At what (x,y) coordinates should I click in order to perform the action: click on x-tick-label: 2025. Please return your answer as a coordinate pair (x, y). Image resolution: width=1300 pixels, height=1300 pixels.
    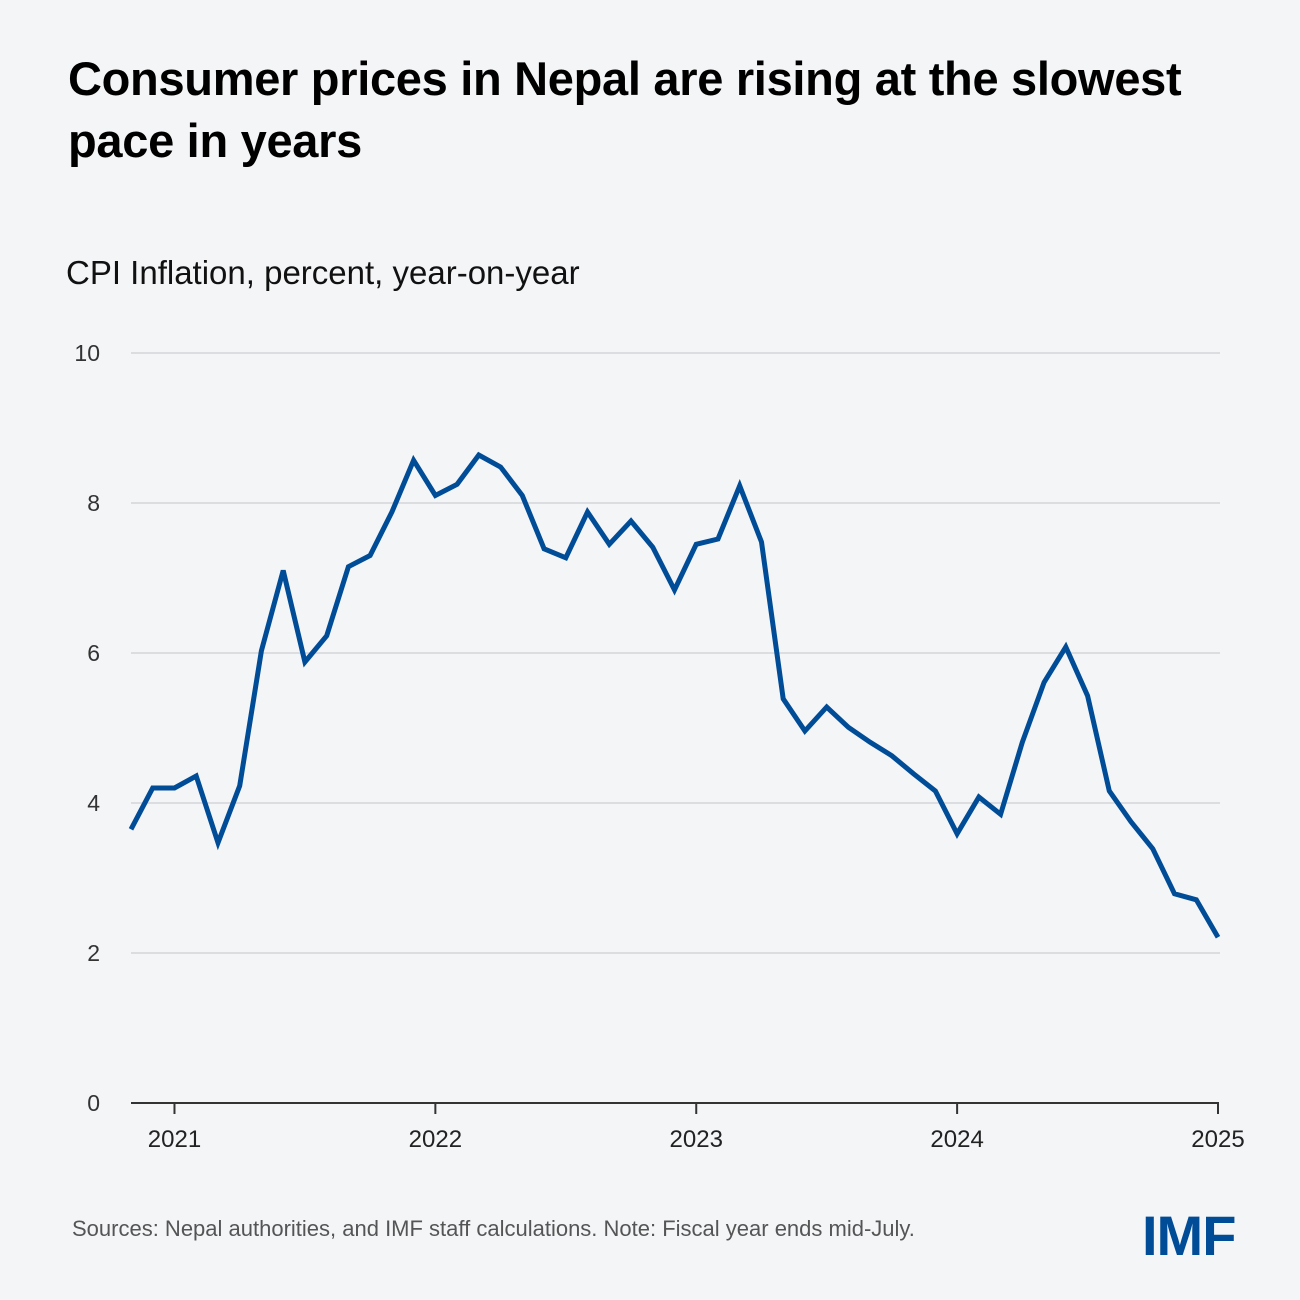
    Looking at the image, I should click on (1217, 1139).